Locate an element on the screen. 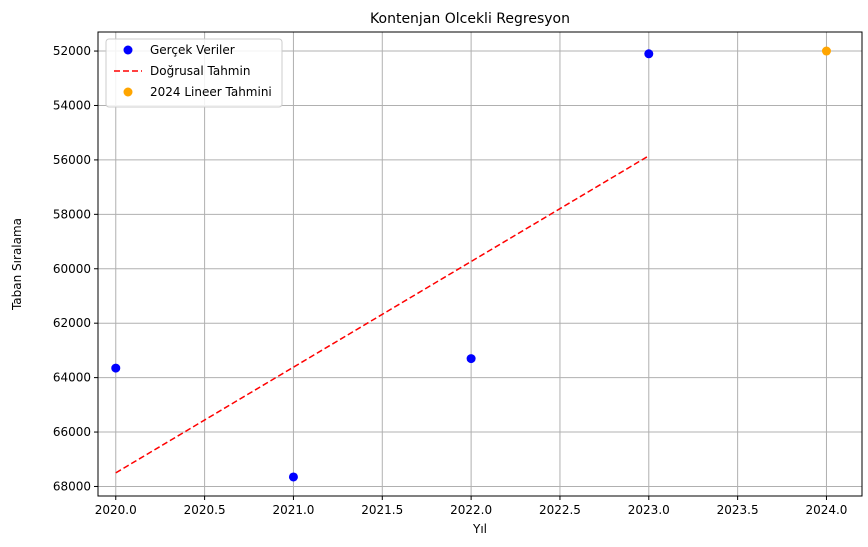 This screenshot has width=868, height=547. legend-box is located at coordinates (194, 73).